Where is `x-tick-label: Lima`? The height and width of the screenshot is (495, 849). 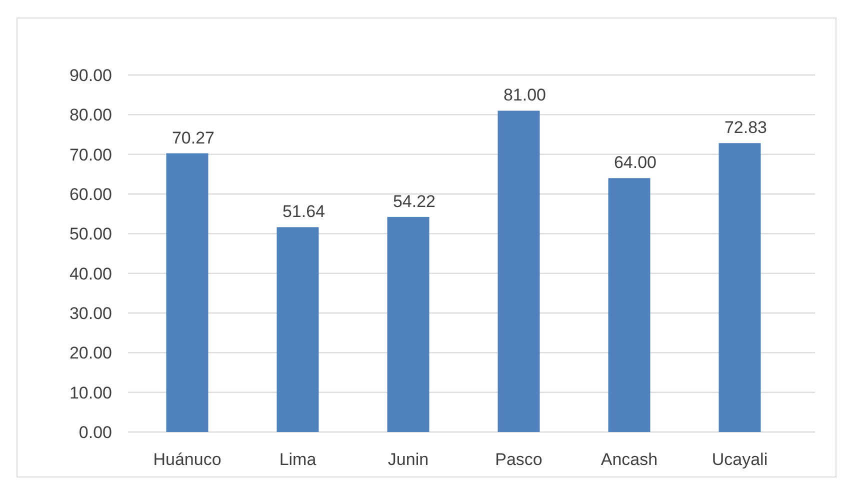
x-tick-label: Lima is located at coordinates (298, 459).